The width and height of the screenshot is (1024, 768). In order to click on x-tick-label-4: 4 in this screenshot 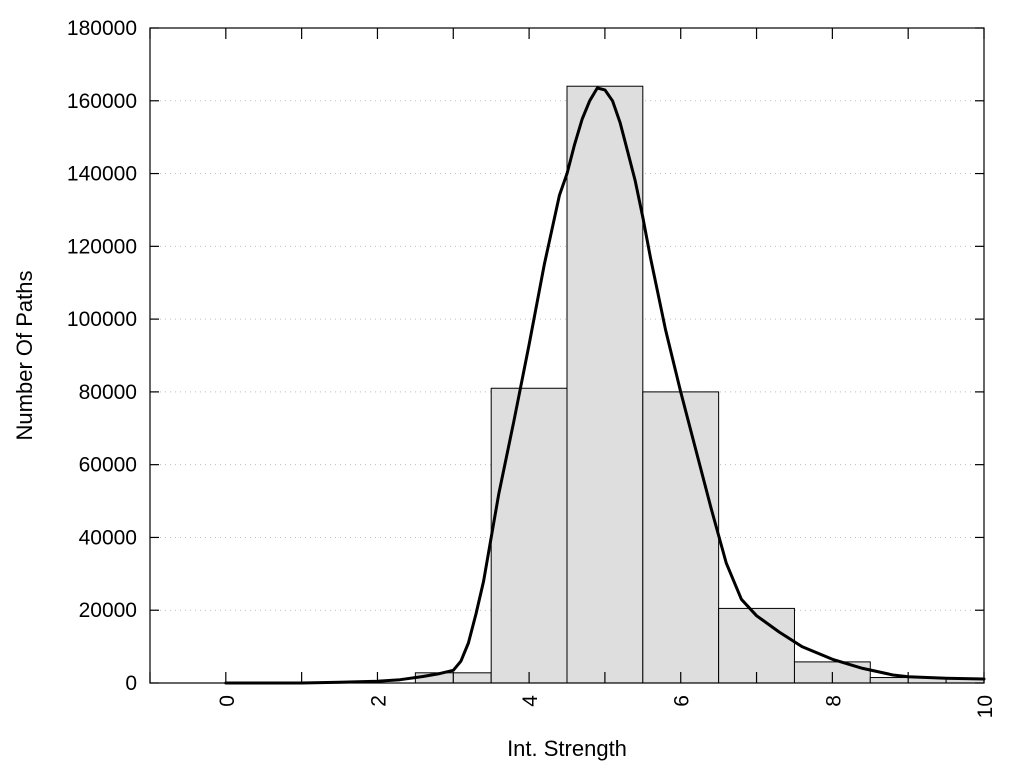, I will do `click(530, 701)`.